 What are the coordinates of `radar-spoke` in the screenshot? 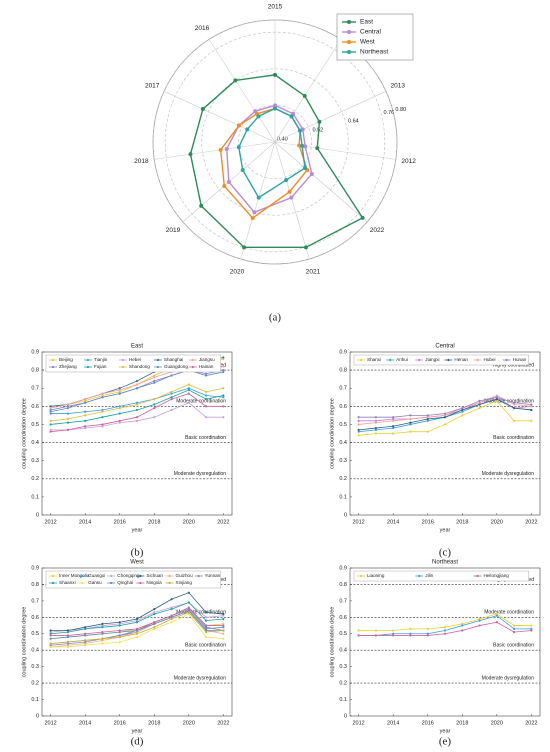 It's located at (321, 182).